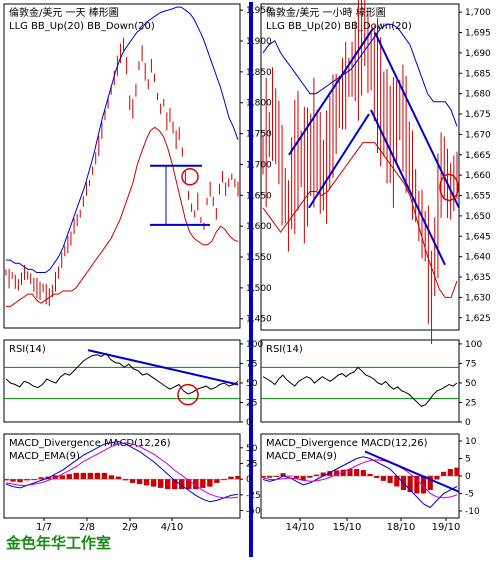 Image resolution: width=504 pixels, height=565 pixels. Describe the element at coordinates (478, 176) in the screenshot. I see `y-tick-label: 1,660` at that location.